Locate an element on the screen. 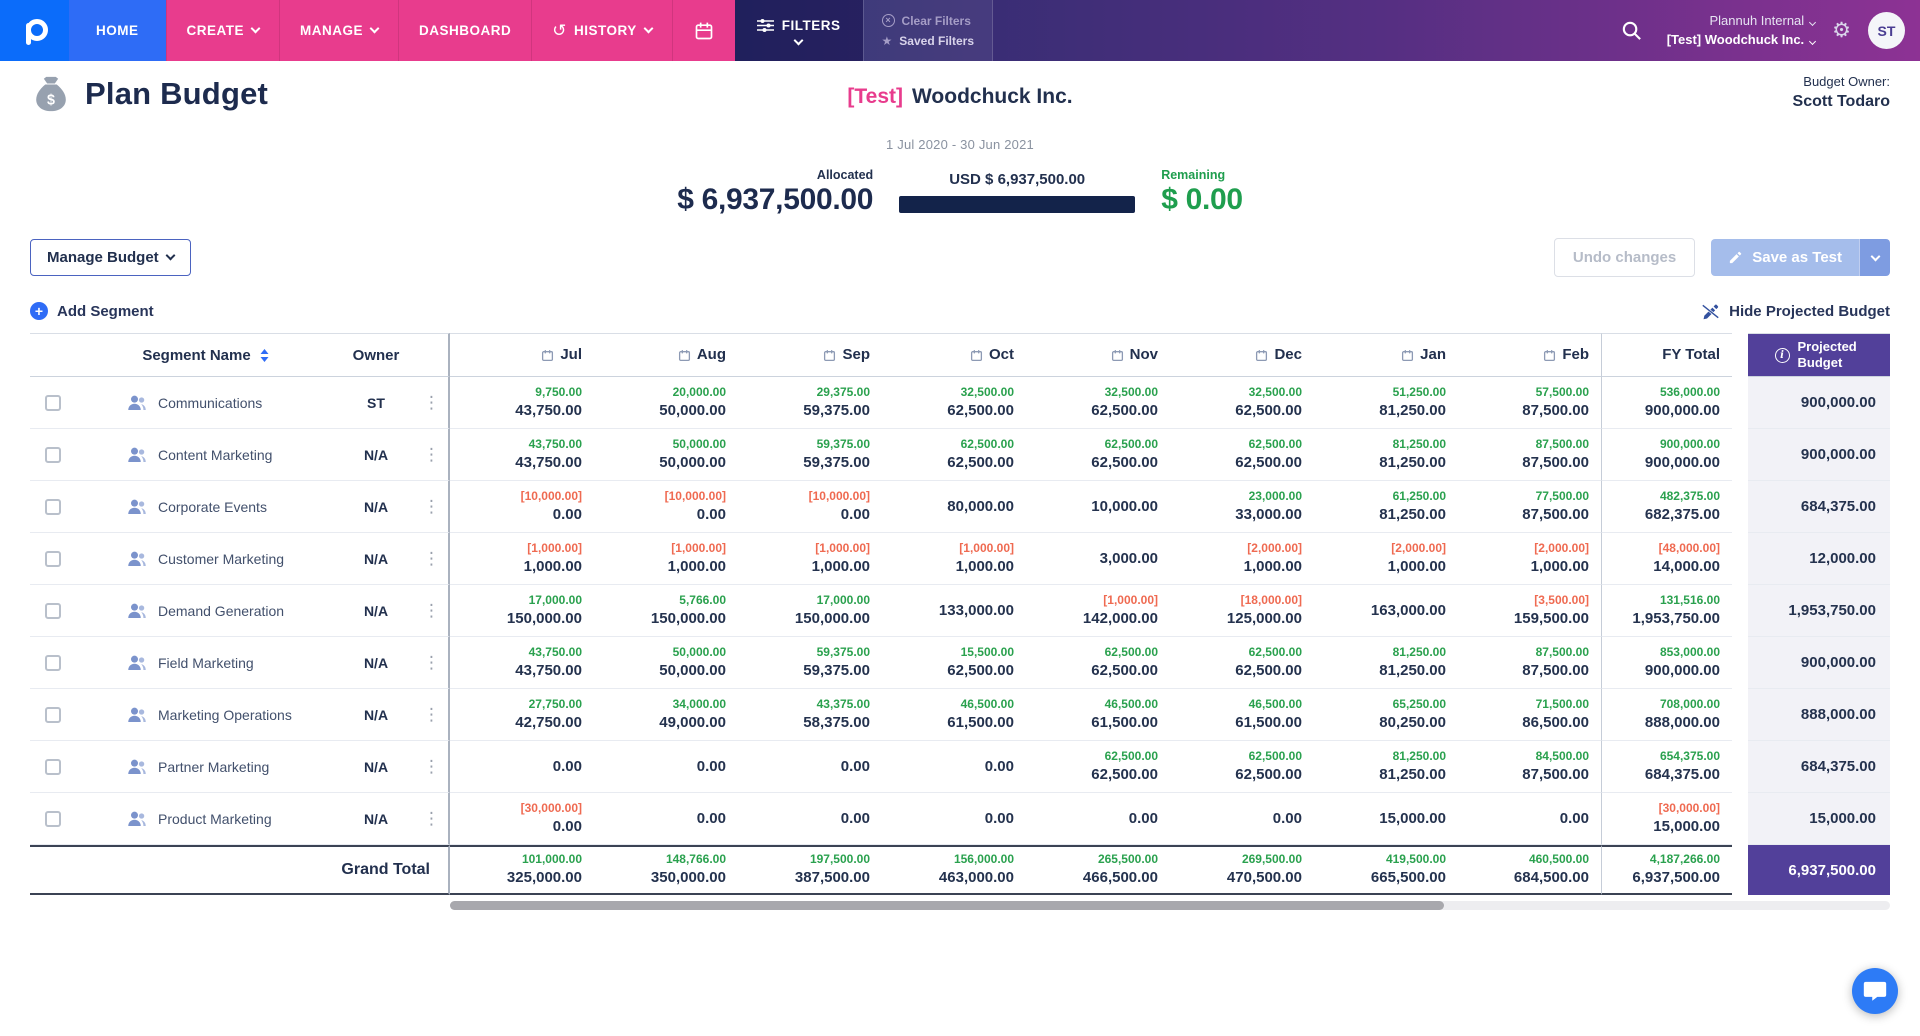 The image size is (1920, 1036). settings-gear-icon: ⚙ is located at coordinates (1841, 30).